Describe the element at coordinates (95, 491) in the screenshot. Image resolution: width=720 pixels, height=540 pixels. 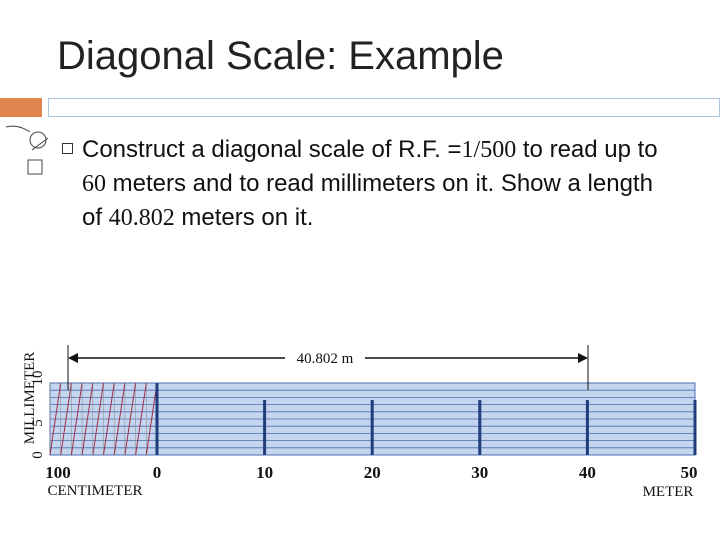
I see `unit-label: CENTIMETER` at that location.